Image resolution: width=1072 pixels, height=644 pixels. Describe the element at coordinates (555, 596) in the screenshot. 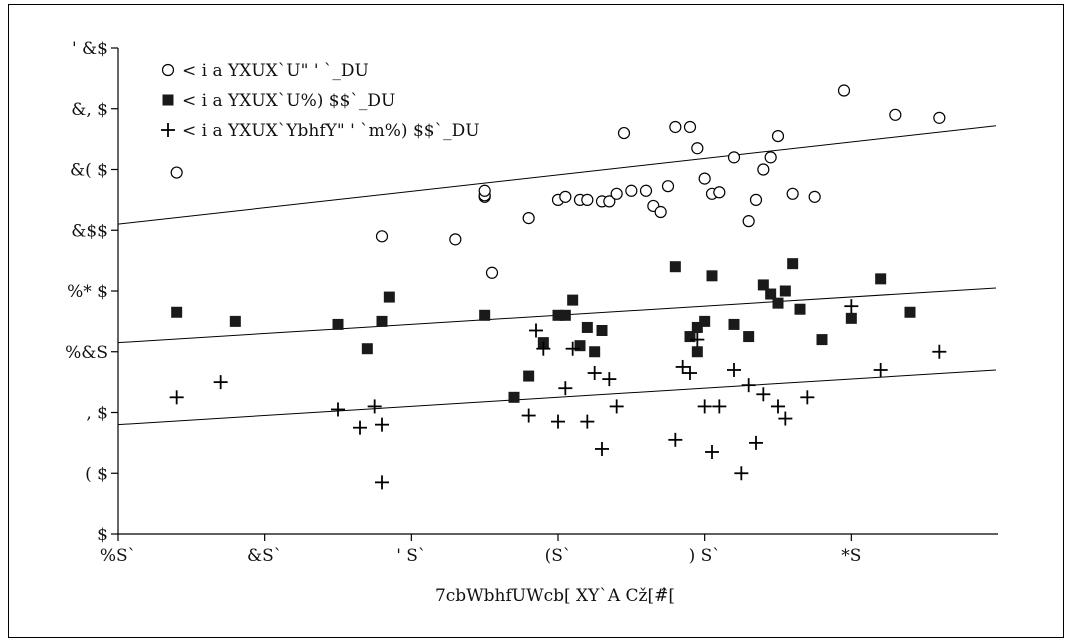

I see `x-axis-label: 7cbWbhfUWcb[ XY`A Cž[#̂[` at that location.